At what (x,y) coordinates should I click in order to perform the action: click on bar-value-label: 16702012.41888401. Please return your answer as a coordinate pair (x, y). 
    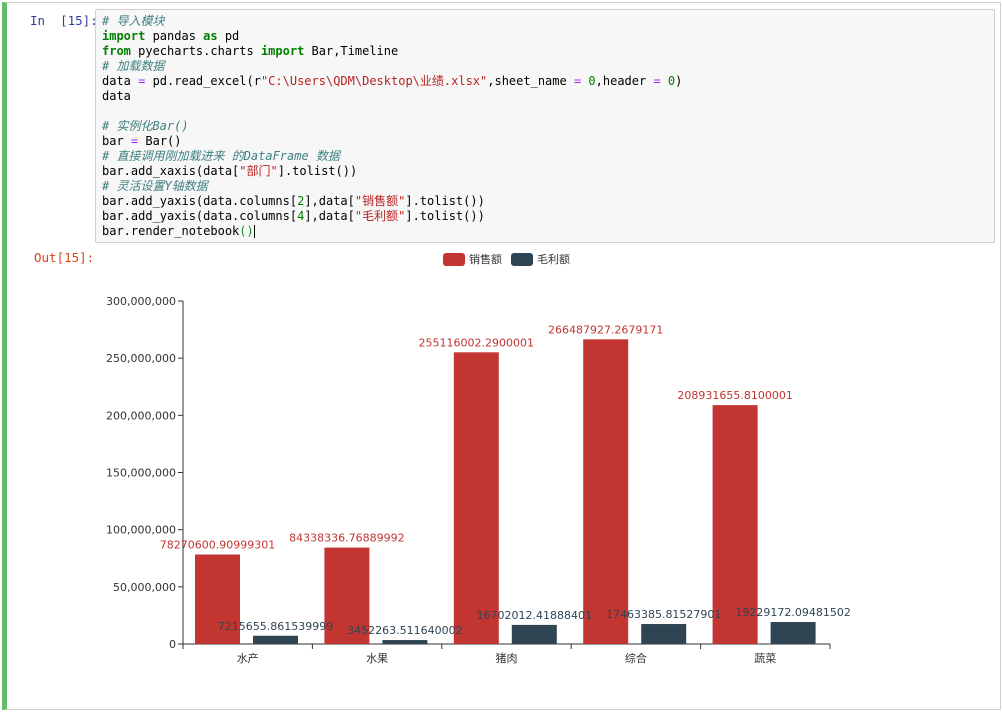
    Looking at the image, I should click on (534, 615).